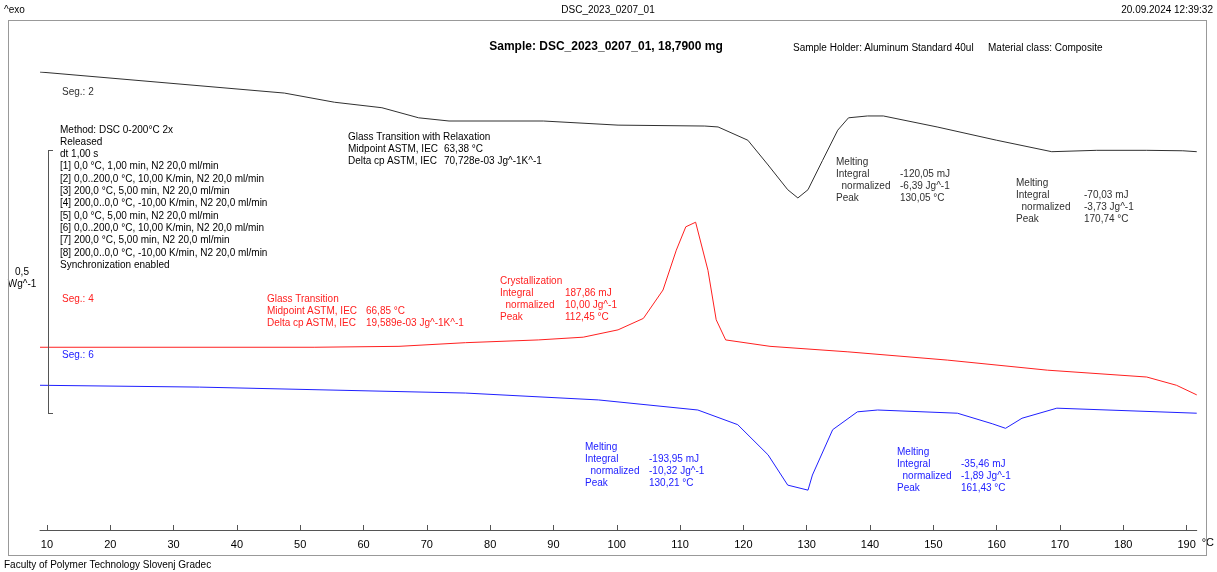 The image size is (1217, 572). I want to click on x-tick-label: 180, so click(1123, 543).